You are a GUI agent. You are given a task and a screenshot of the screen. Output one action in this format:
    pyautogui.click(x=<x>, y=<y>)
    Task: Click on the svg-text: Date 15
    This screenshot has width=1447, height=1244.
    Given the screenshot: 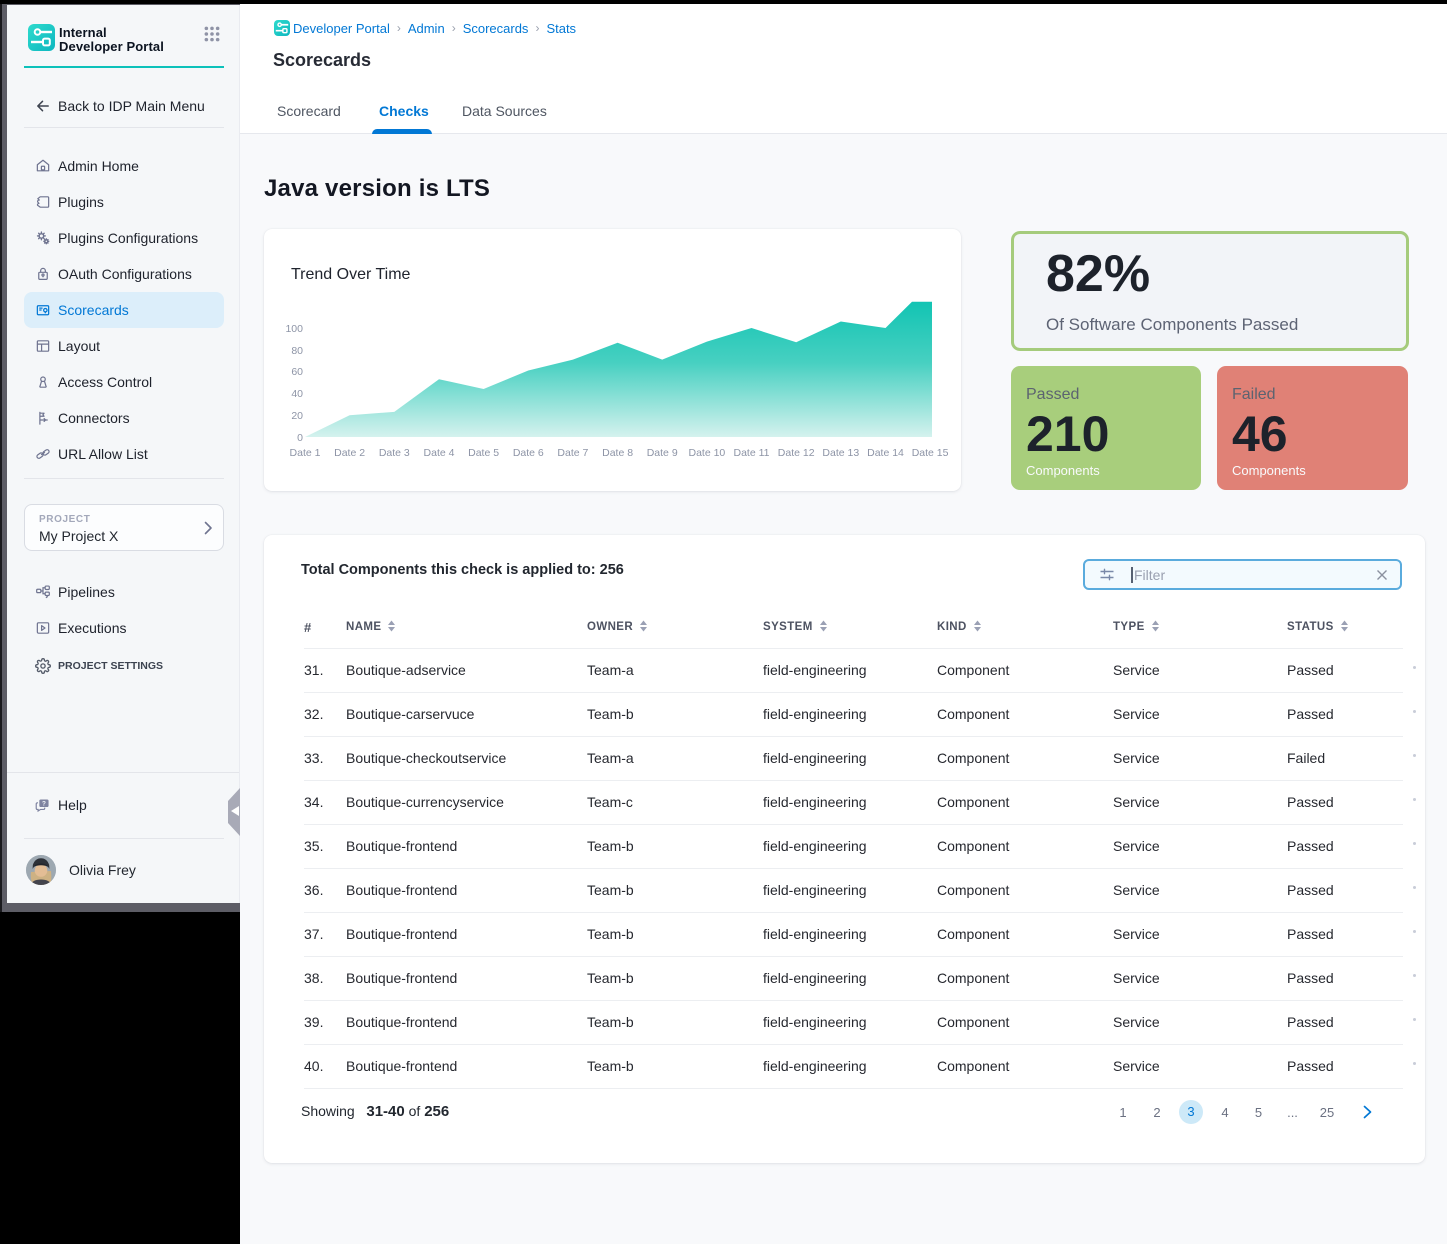 What is the action you would take?
    pyautogui.click(x=930, y=453)
    